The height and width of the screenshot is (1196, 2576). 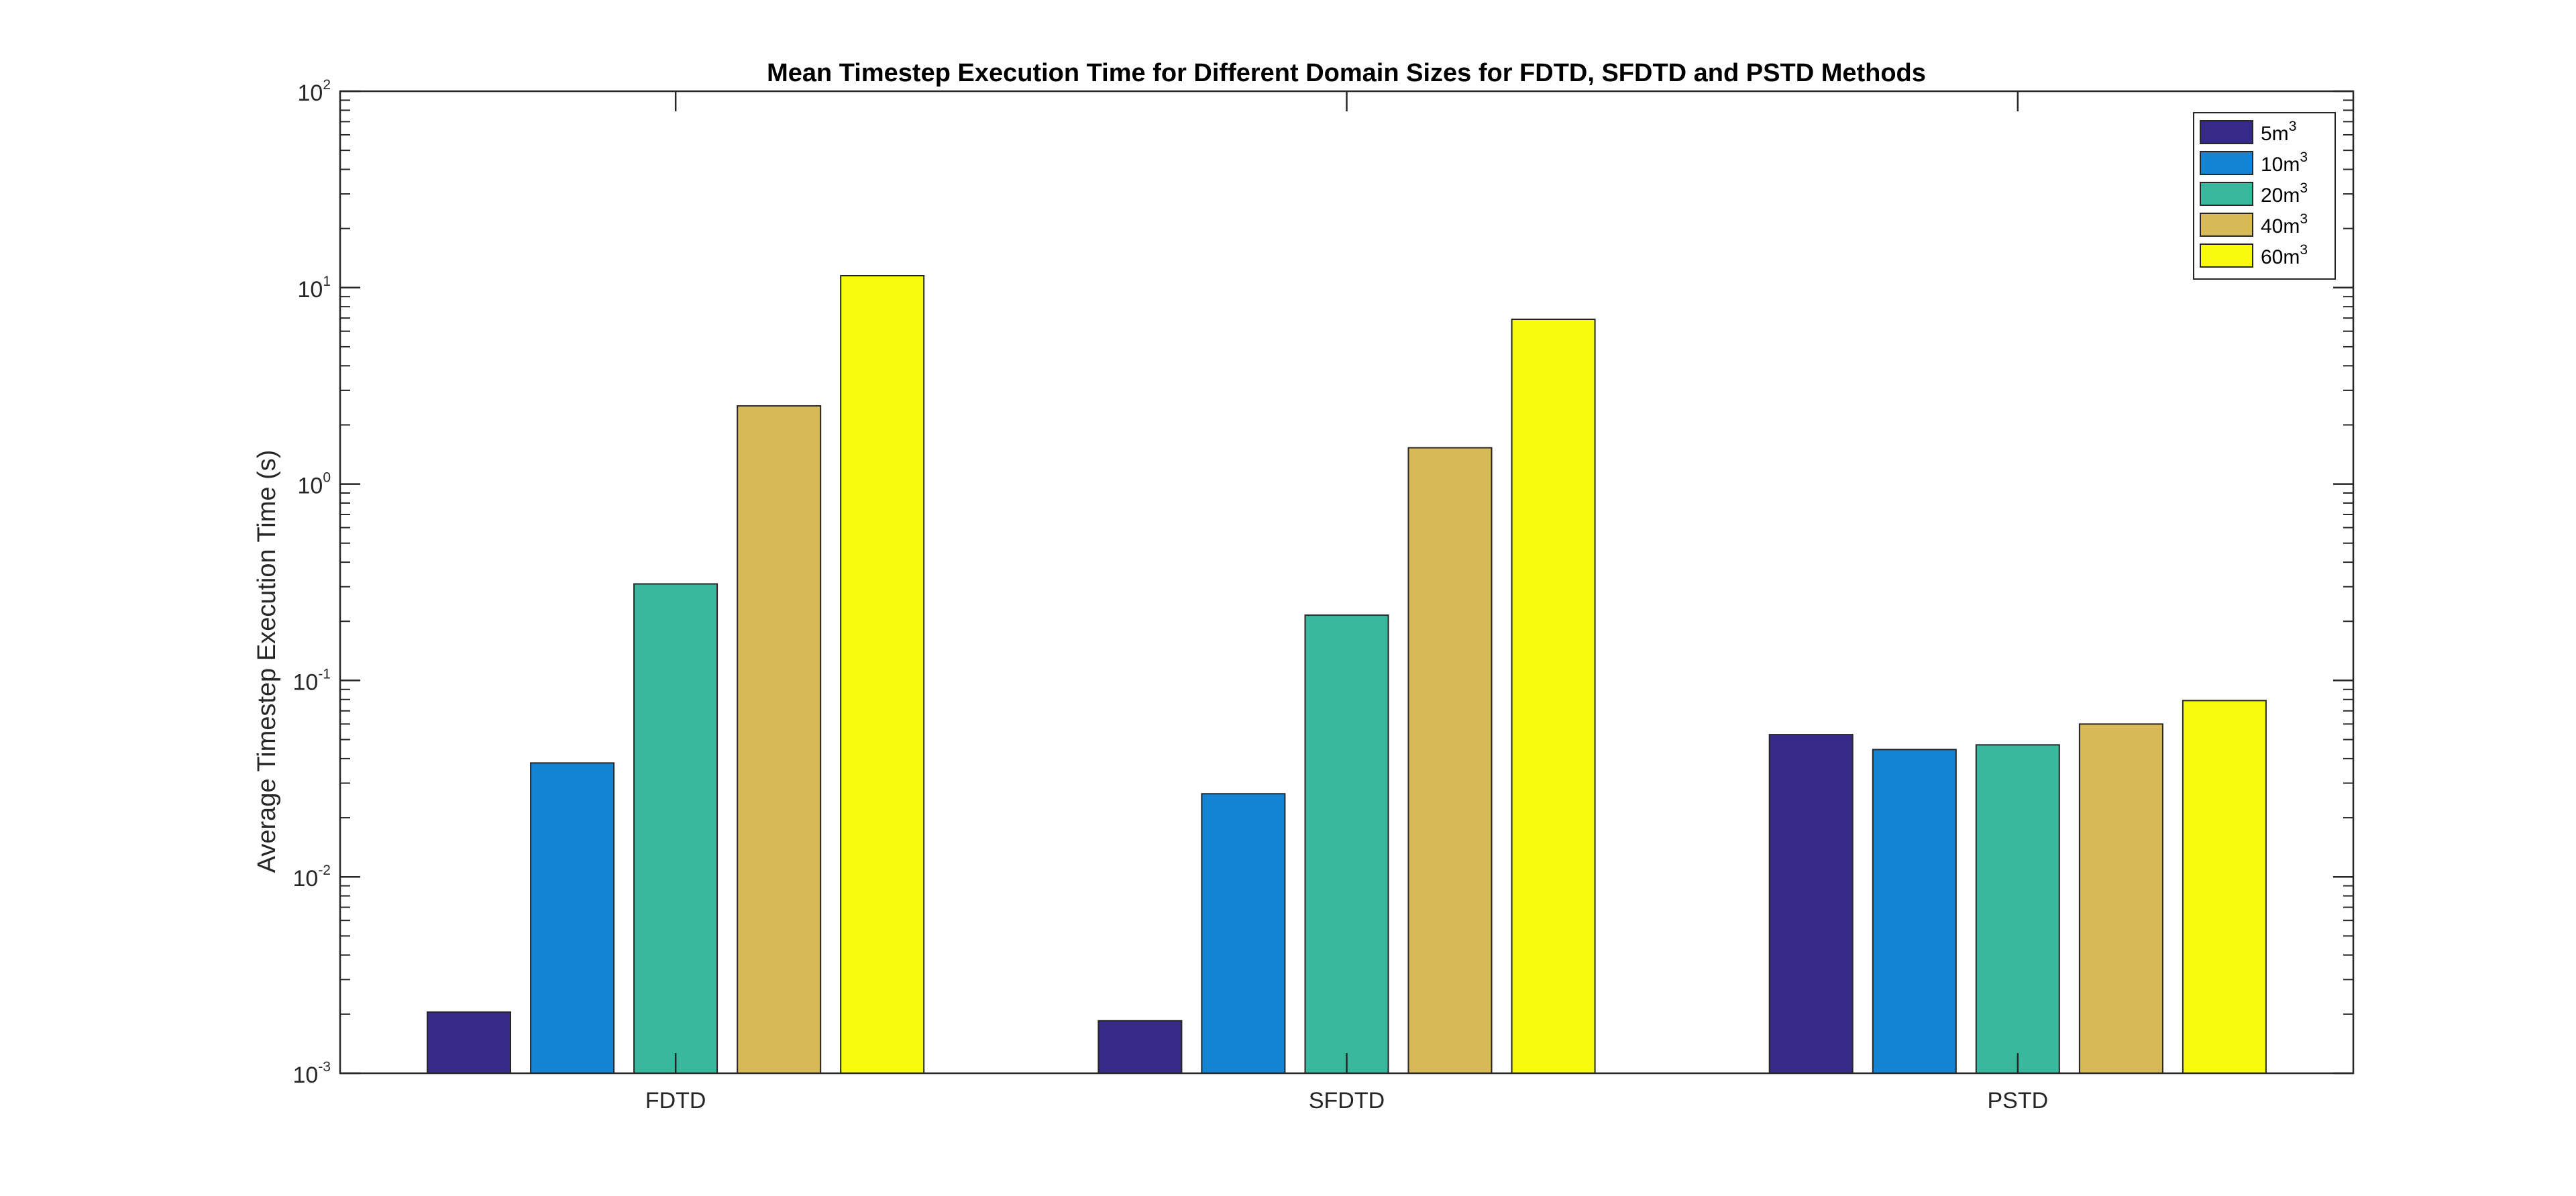 What do you see at coordinates (882, 675) in the screenshot?
I see `bar-60m-fdtd` at bounding box center [882, 675].